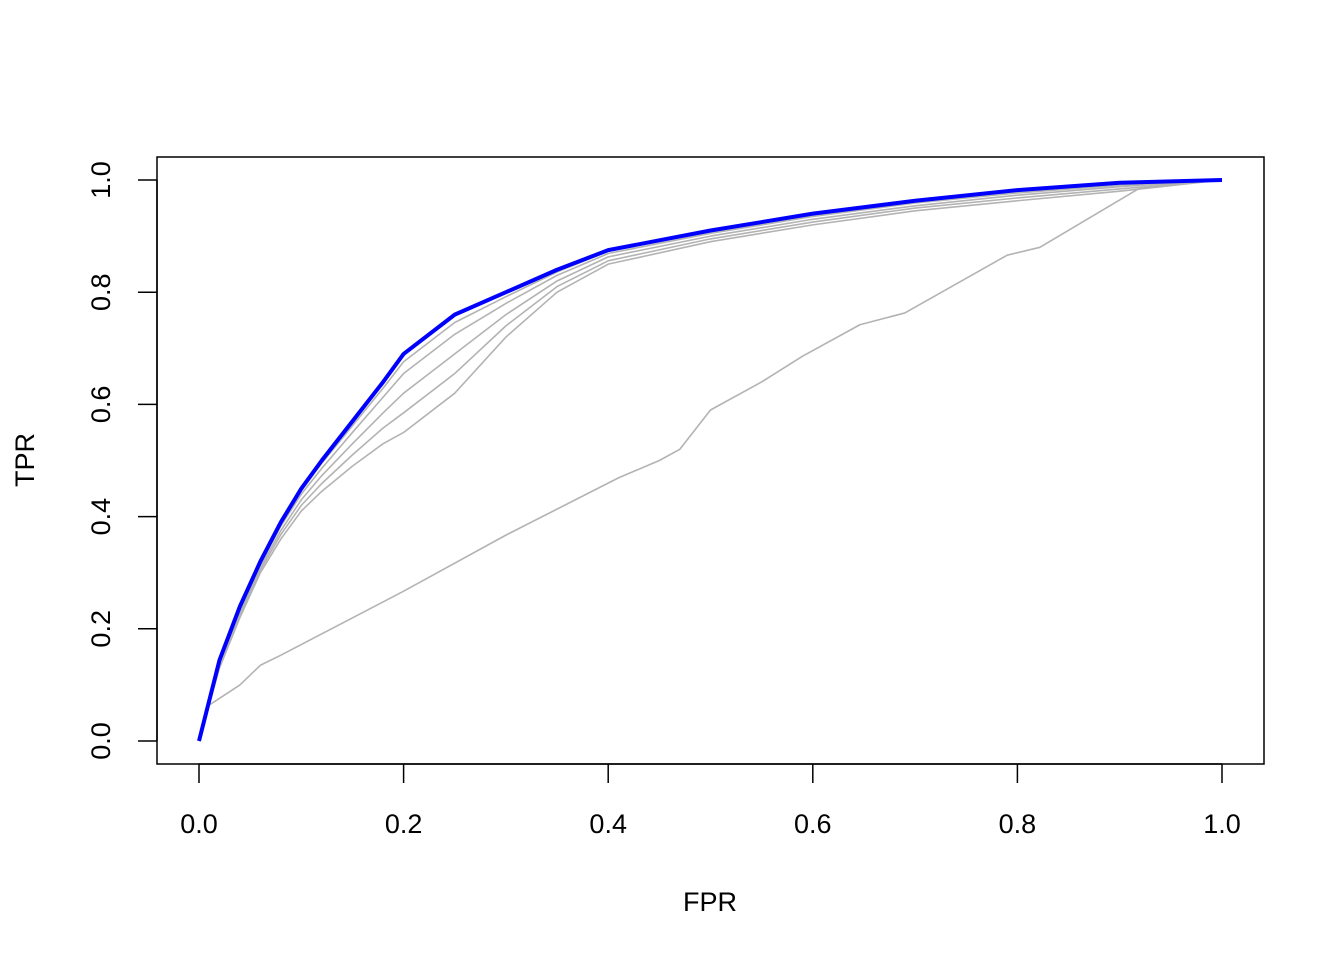 The height and width of the screenshot is (965, 1344). Describe the element at coordinates (608, 824) in the screenshot. I see `x-tick-label: 0.4` at that location.